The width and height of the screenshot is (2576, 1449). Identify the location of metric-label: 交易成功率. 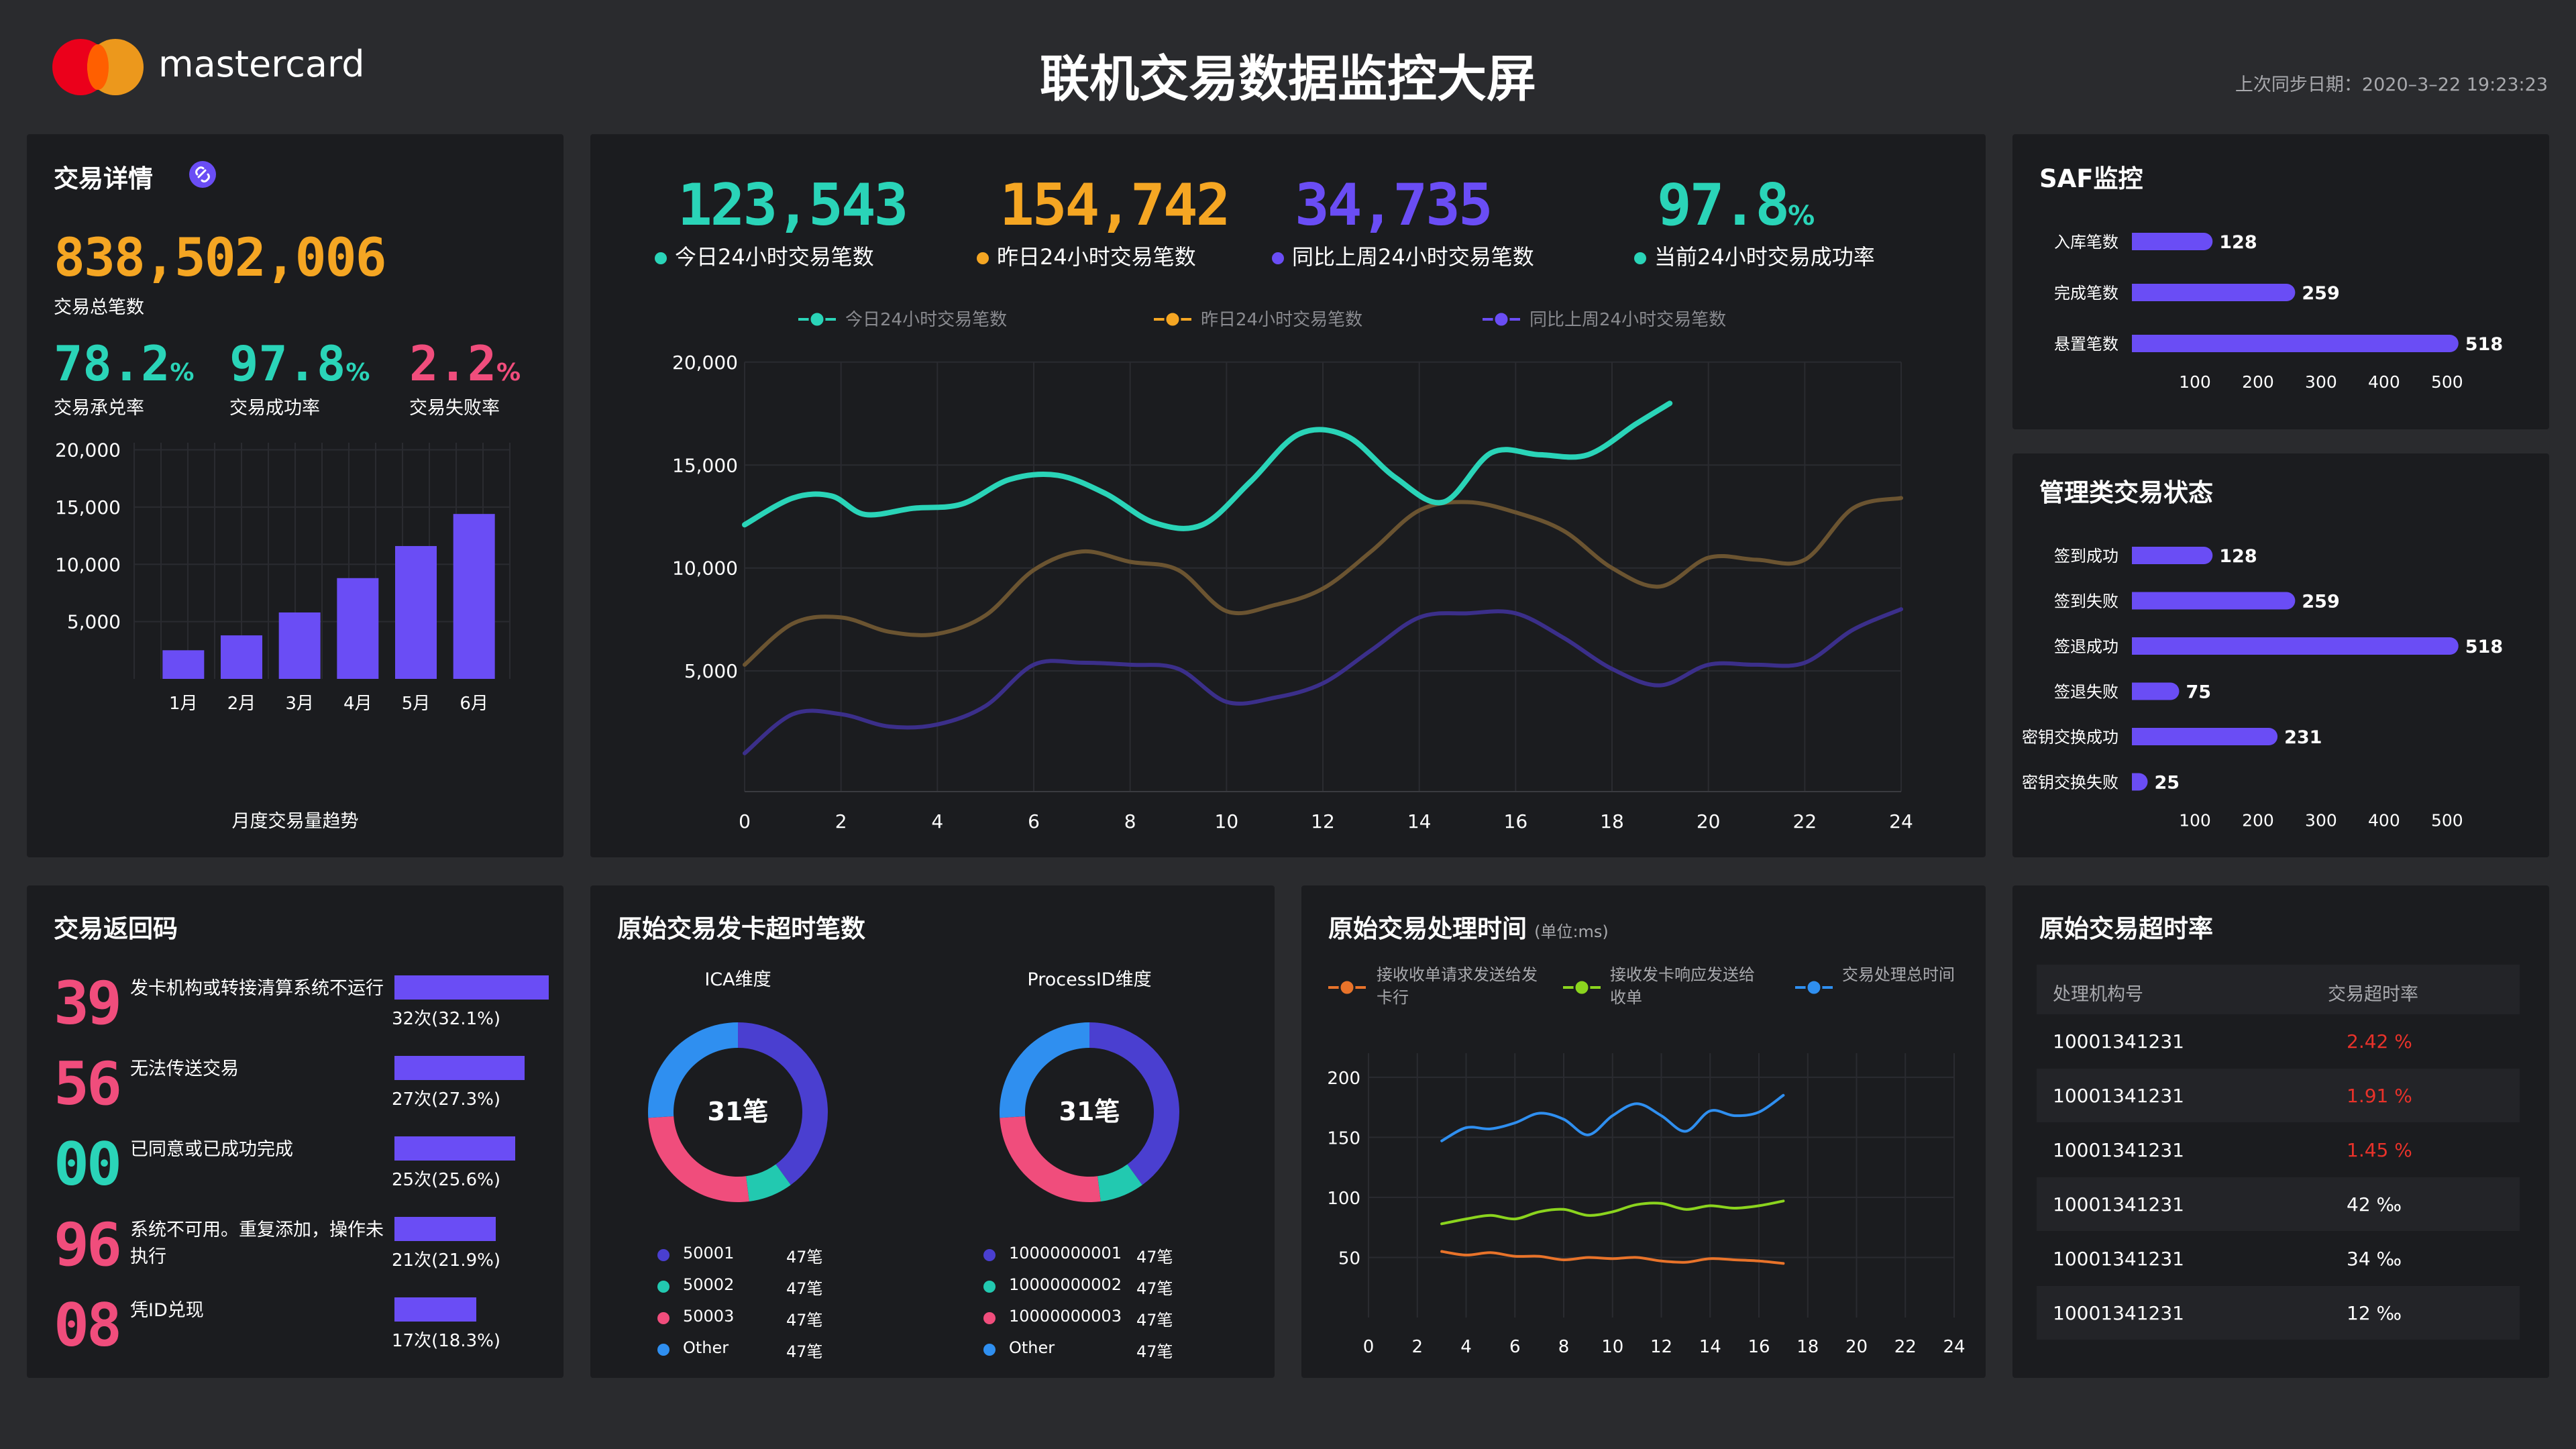
(274, 408).